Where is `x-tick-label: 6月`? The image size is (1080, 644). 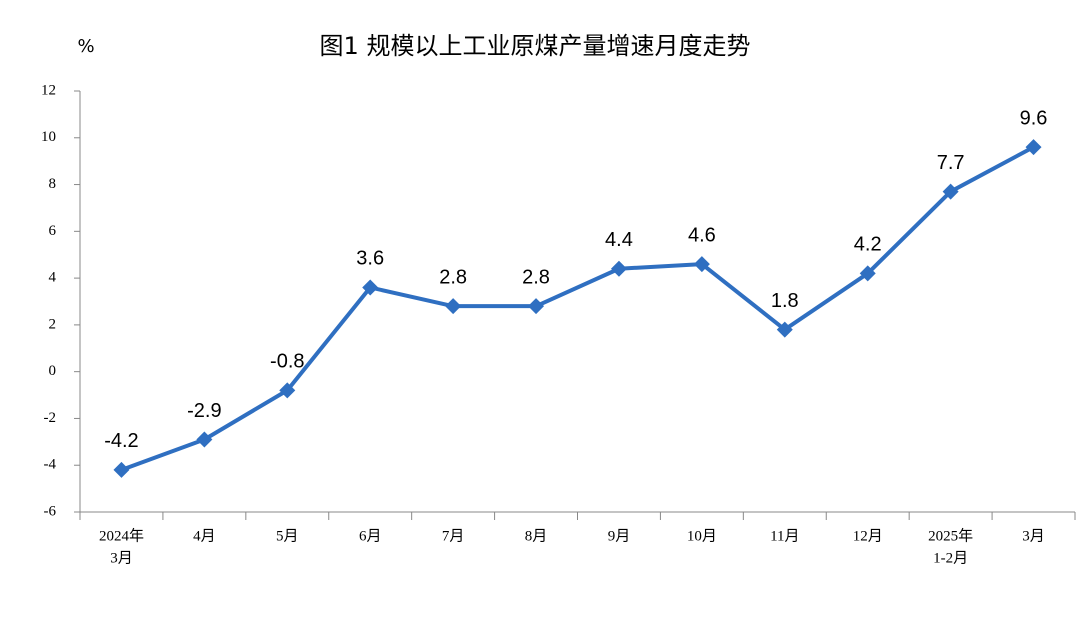
x-tick-label: 6月 is located at coordinates (370, 536).